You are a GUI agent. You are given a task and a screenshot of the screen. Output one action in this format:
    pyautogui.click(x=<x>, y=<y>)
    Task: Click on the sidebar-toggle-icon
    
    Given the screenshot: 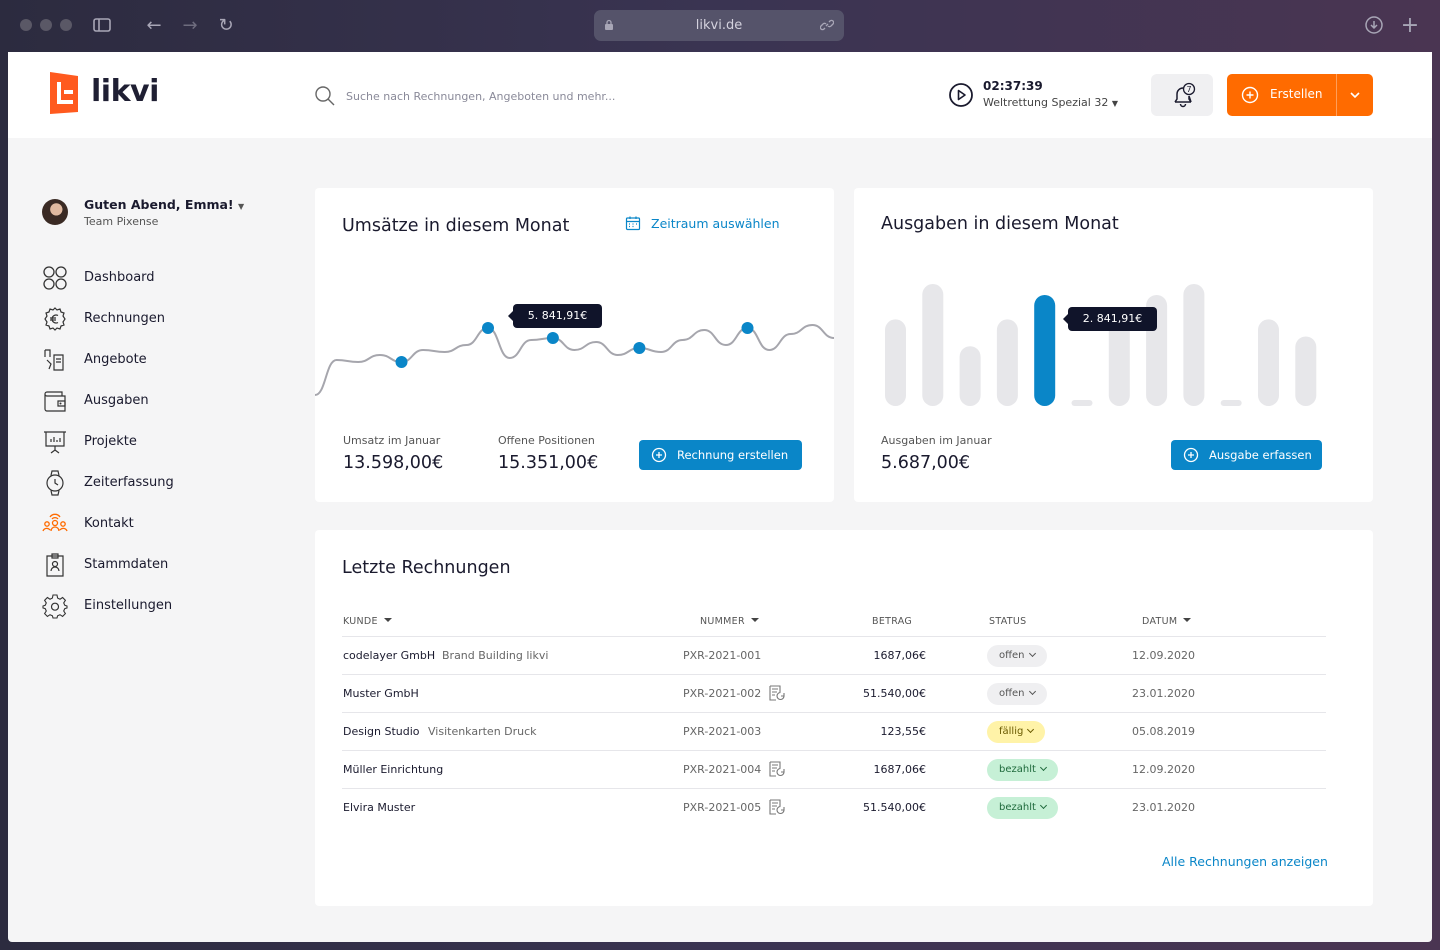 What is the action you would take?
    pyautogui.click(x=102, y=26)
    